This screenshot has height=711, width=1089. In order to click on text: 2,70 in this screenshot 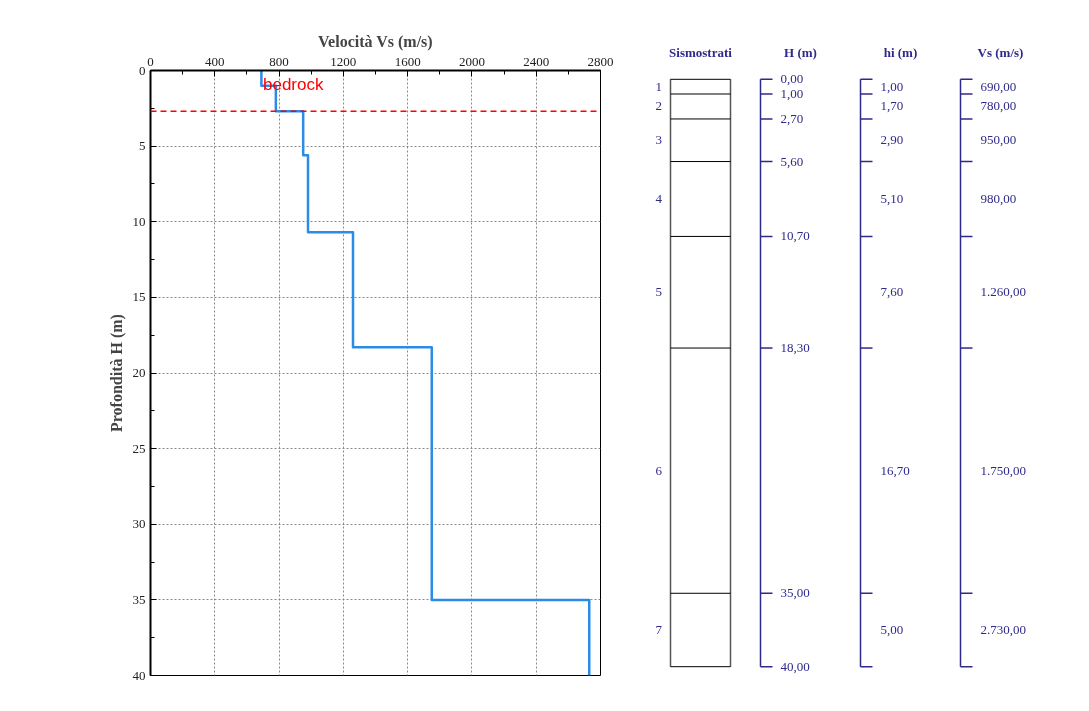, I will do `click(792, 118)`.